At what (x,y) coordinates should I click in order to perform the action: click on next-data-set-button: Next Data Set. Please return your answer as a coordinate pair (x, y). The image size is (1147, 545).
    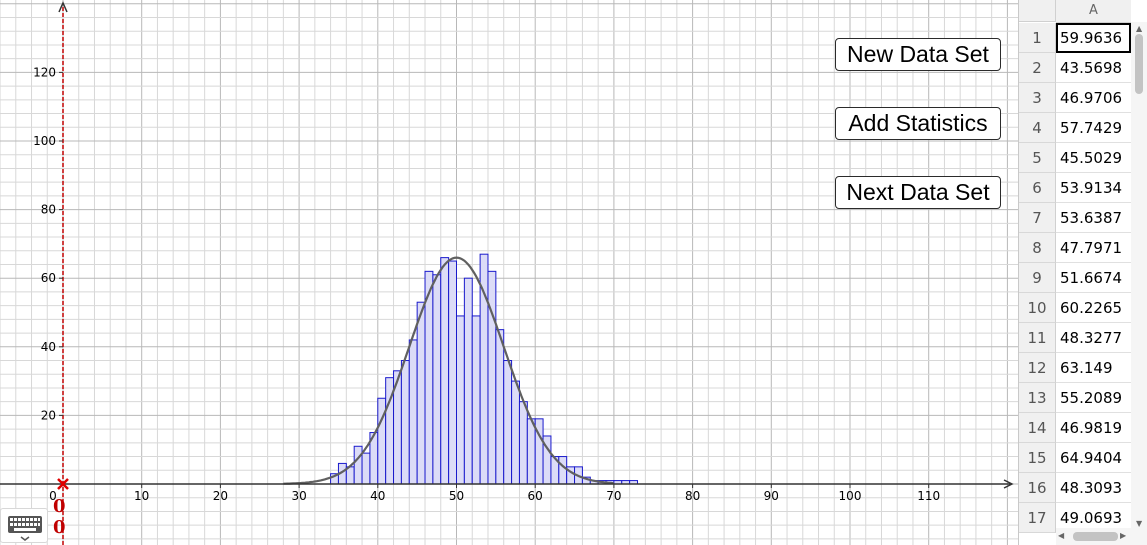
    Looking at the image, I should click on (918, 192).